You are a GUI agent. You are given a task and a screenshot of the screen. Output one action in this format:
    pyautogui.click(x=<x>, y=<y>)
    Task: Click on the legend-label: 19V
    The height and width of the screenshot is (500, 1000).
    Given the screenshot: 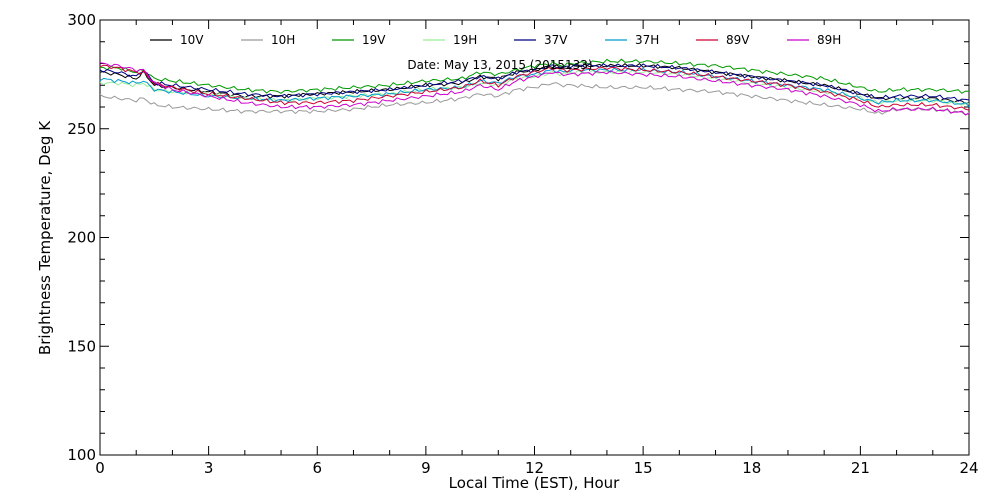 What is the action you would take?
    pyautogui.click(x=374, y=40)
    